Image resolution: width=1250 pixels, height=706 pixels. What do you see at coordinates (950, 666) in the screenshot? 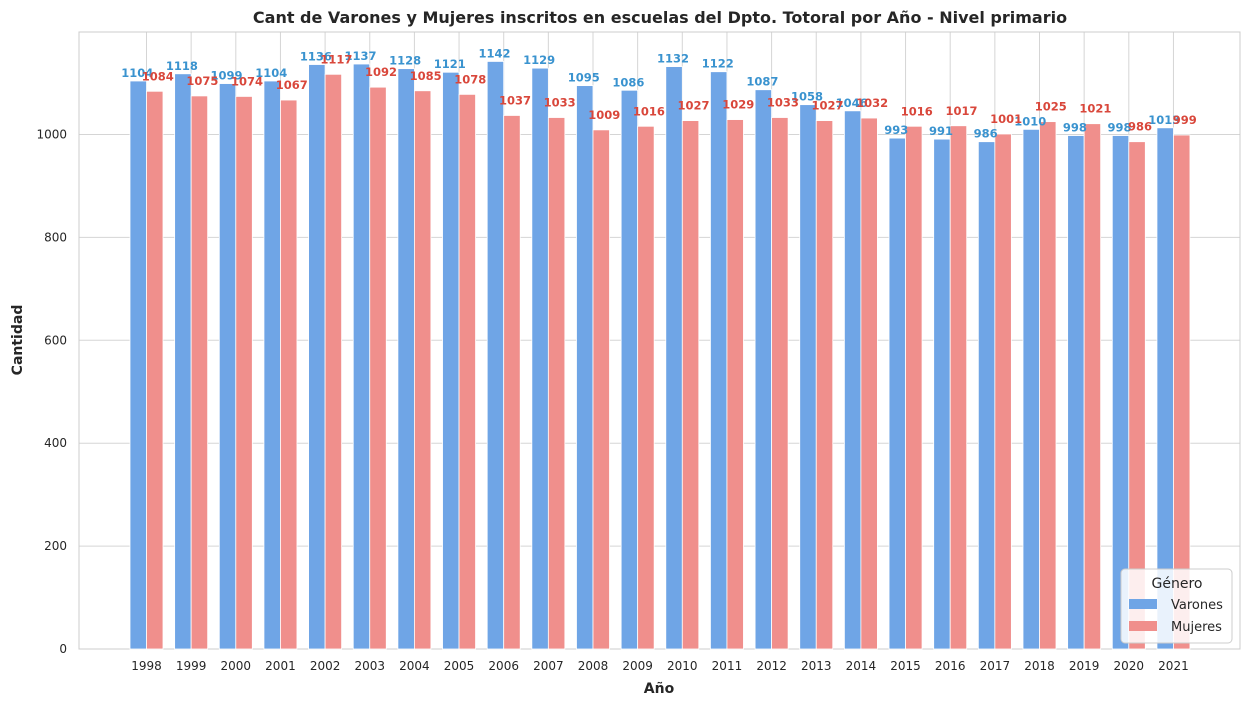
I see `x-tick-label: 2016` at bounding box center [950, 666].